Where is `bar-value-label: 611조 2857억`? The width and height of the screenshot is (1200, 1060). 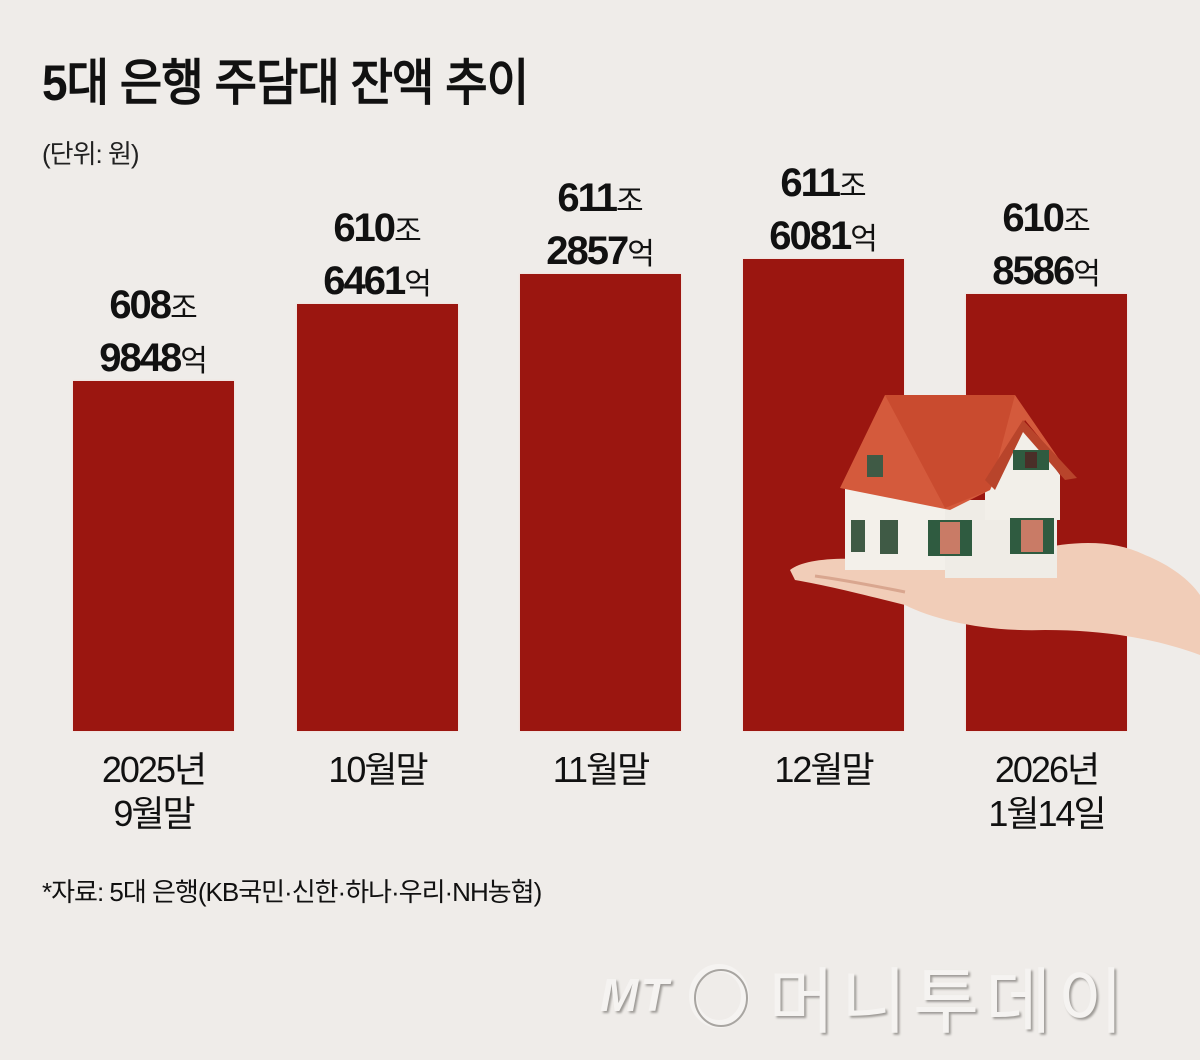 bar-value-label: 611조 2857억 is located at coordinates (601, 229).